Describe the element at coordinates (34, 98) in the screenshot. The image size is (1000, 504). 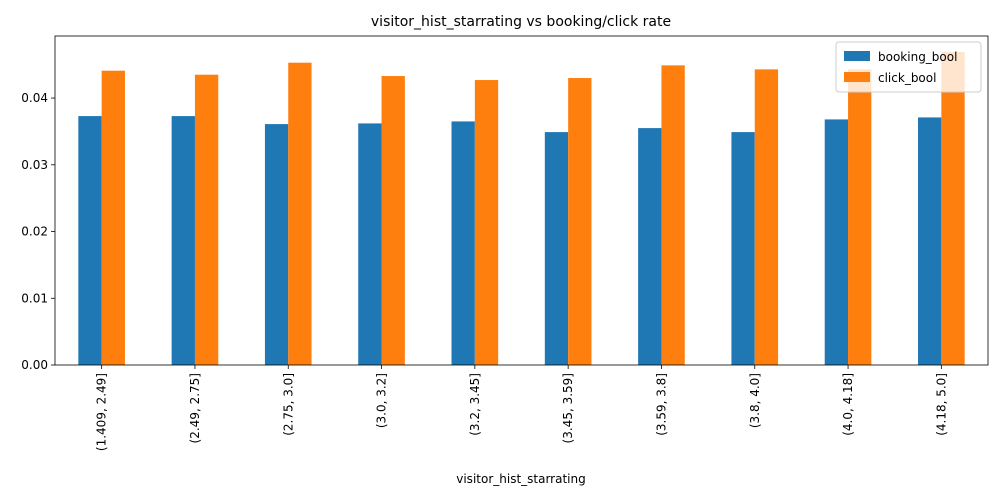
I see `y-tick-label: 0.04` at that location.